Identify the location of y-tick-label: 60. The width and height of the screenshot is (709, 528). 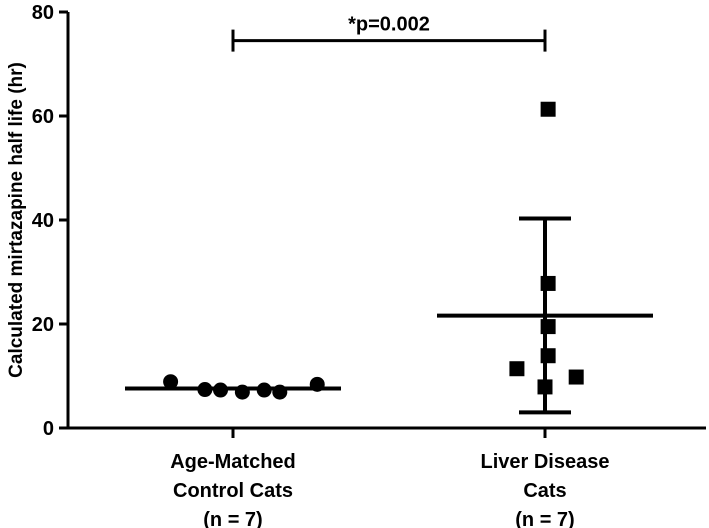
(43, 117).